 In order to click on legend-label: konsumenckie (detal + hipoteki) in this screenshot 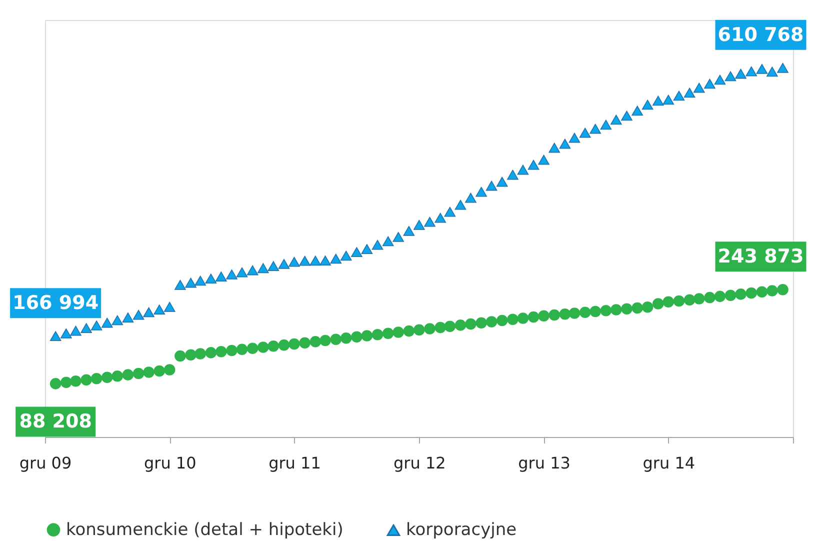, I will do `click(205, 530)`.